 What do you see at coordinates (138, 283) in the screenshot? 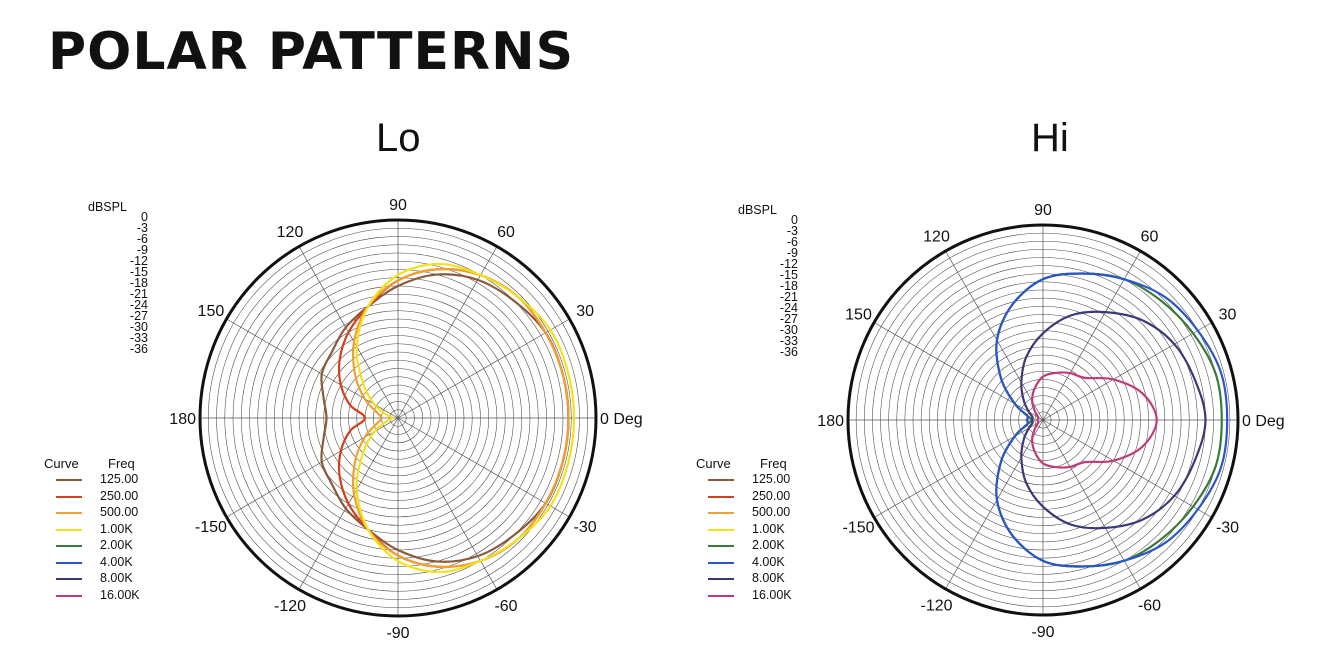
I see `radial-tick-label: -18` at bounding box center [138, 283].